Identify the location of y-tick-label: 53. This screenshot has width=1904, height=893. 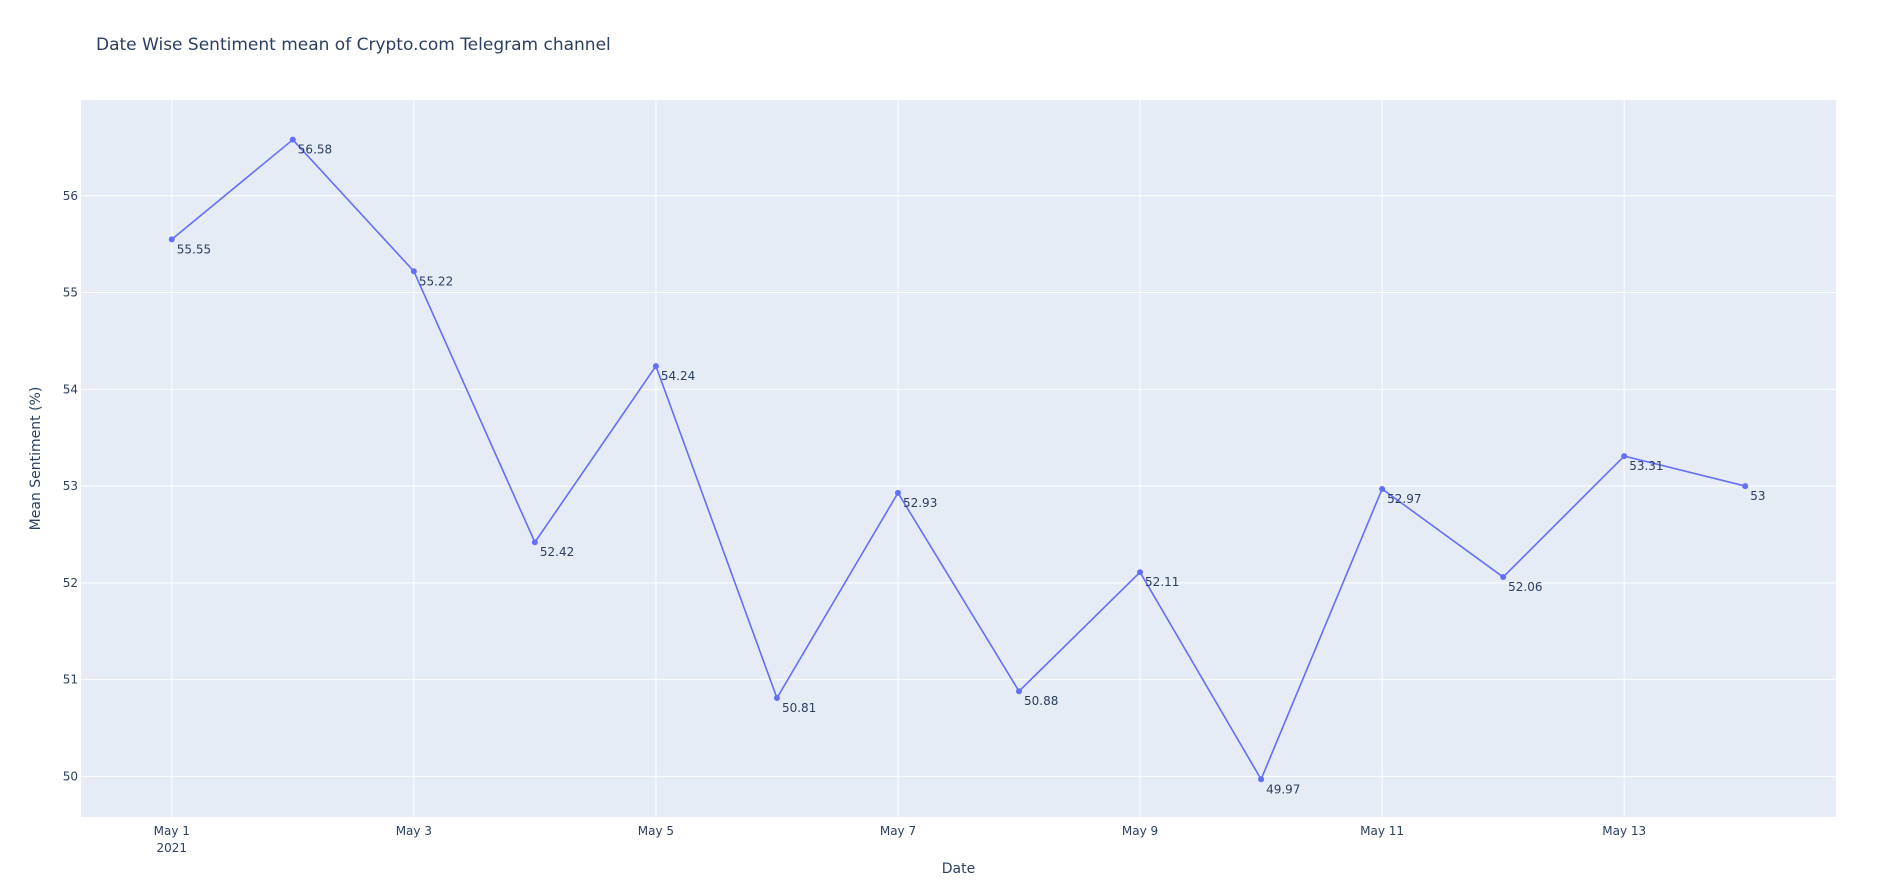
(70, 486).